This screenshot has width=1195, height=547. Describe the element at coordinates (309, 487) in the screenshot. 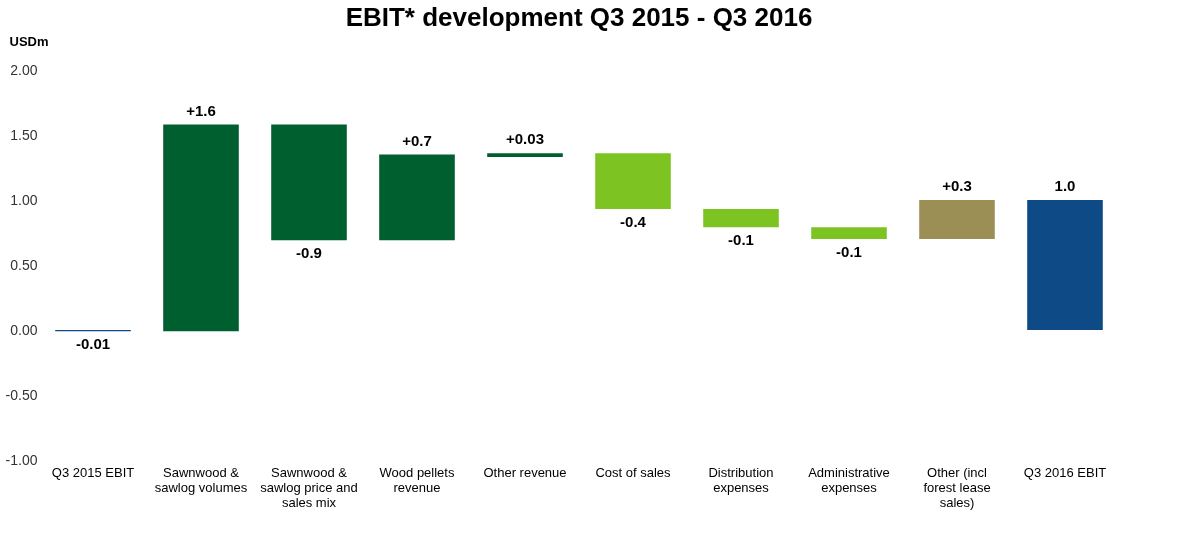

I see `x-tick-label: Sawnwood & sawlog price and sales mix` at that location.